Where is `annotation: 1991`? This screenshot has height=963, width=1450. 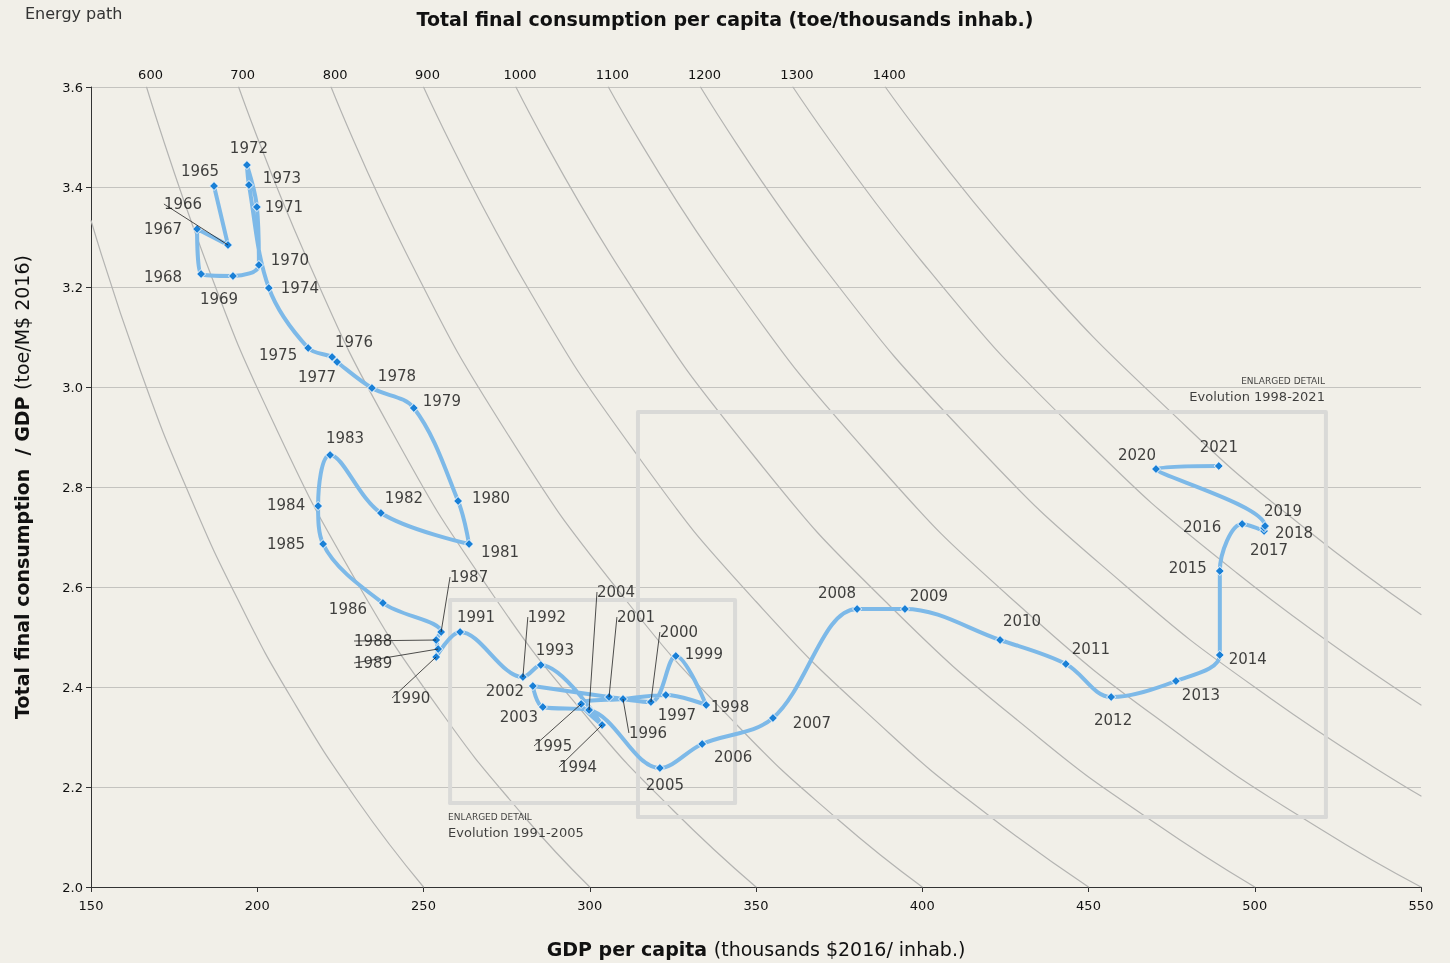
annotation: 1991 is located at coordinates (476, 617).